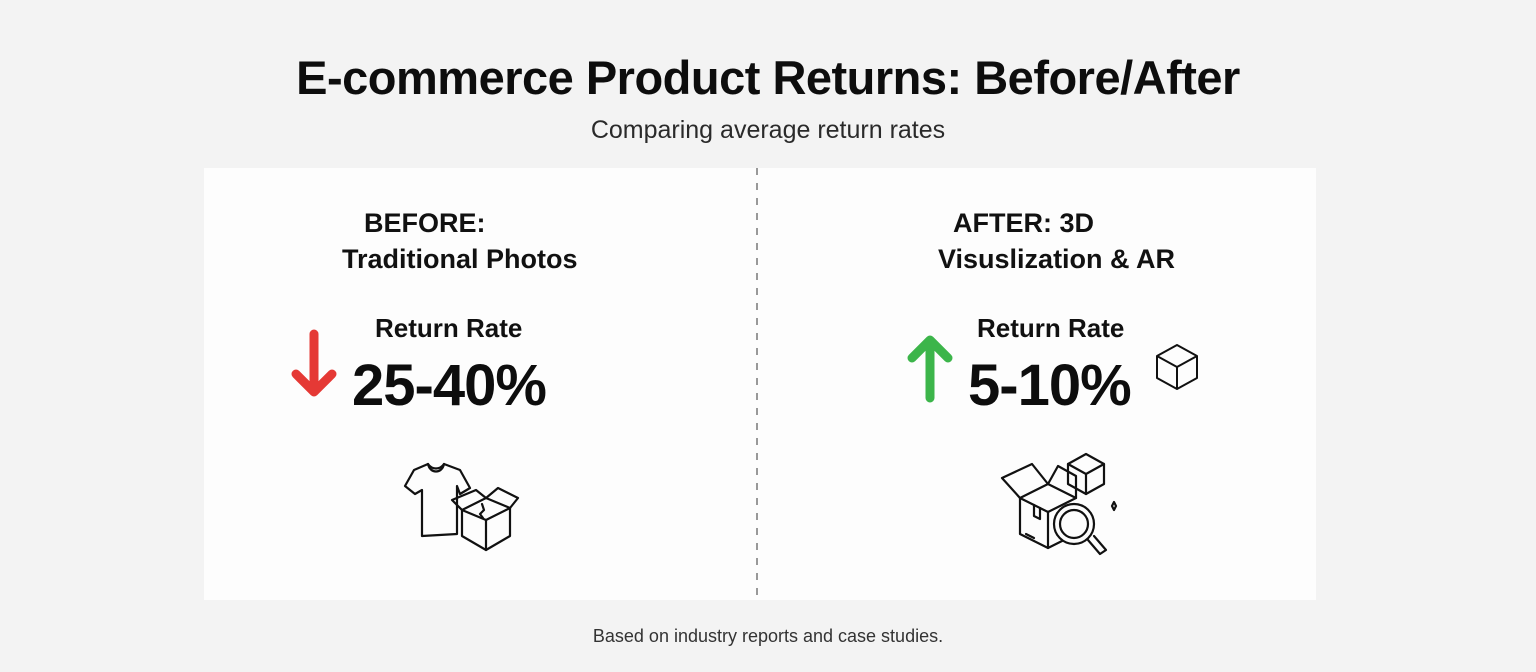 The height and width of the screenshot is (672, 1536). I want to click on box-with-magnifier-icon, so click(1059, 504).